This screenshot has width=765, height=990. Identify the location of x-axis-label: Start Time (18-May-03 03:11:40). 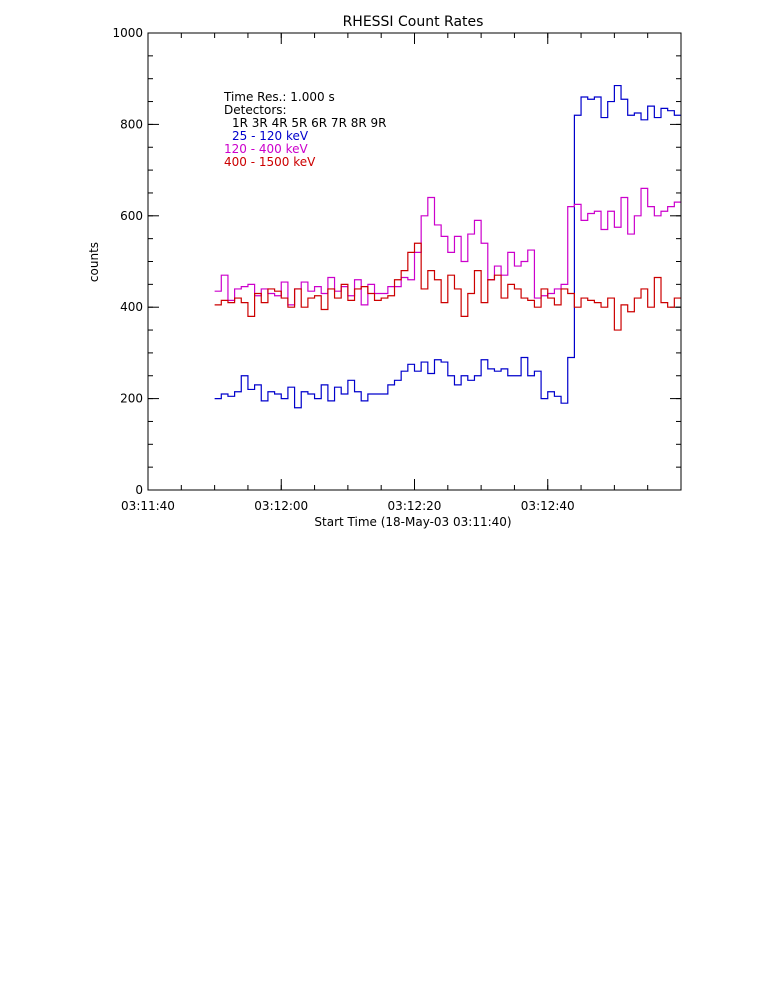
(412, 522).